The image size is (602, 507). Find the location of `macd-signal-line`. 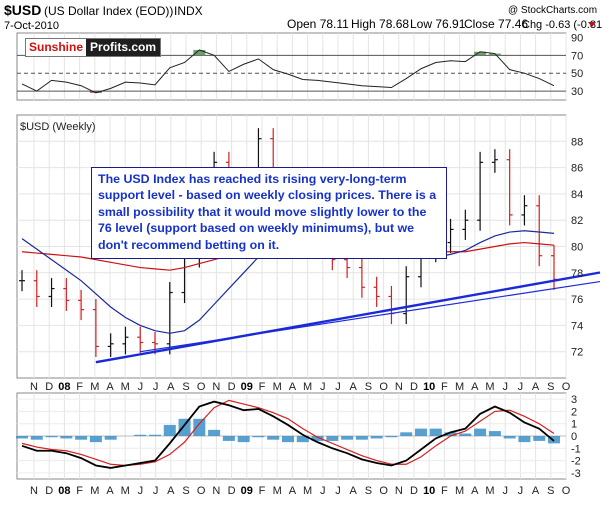

macd-signal-line is located at coordinates (288, 433).